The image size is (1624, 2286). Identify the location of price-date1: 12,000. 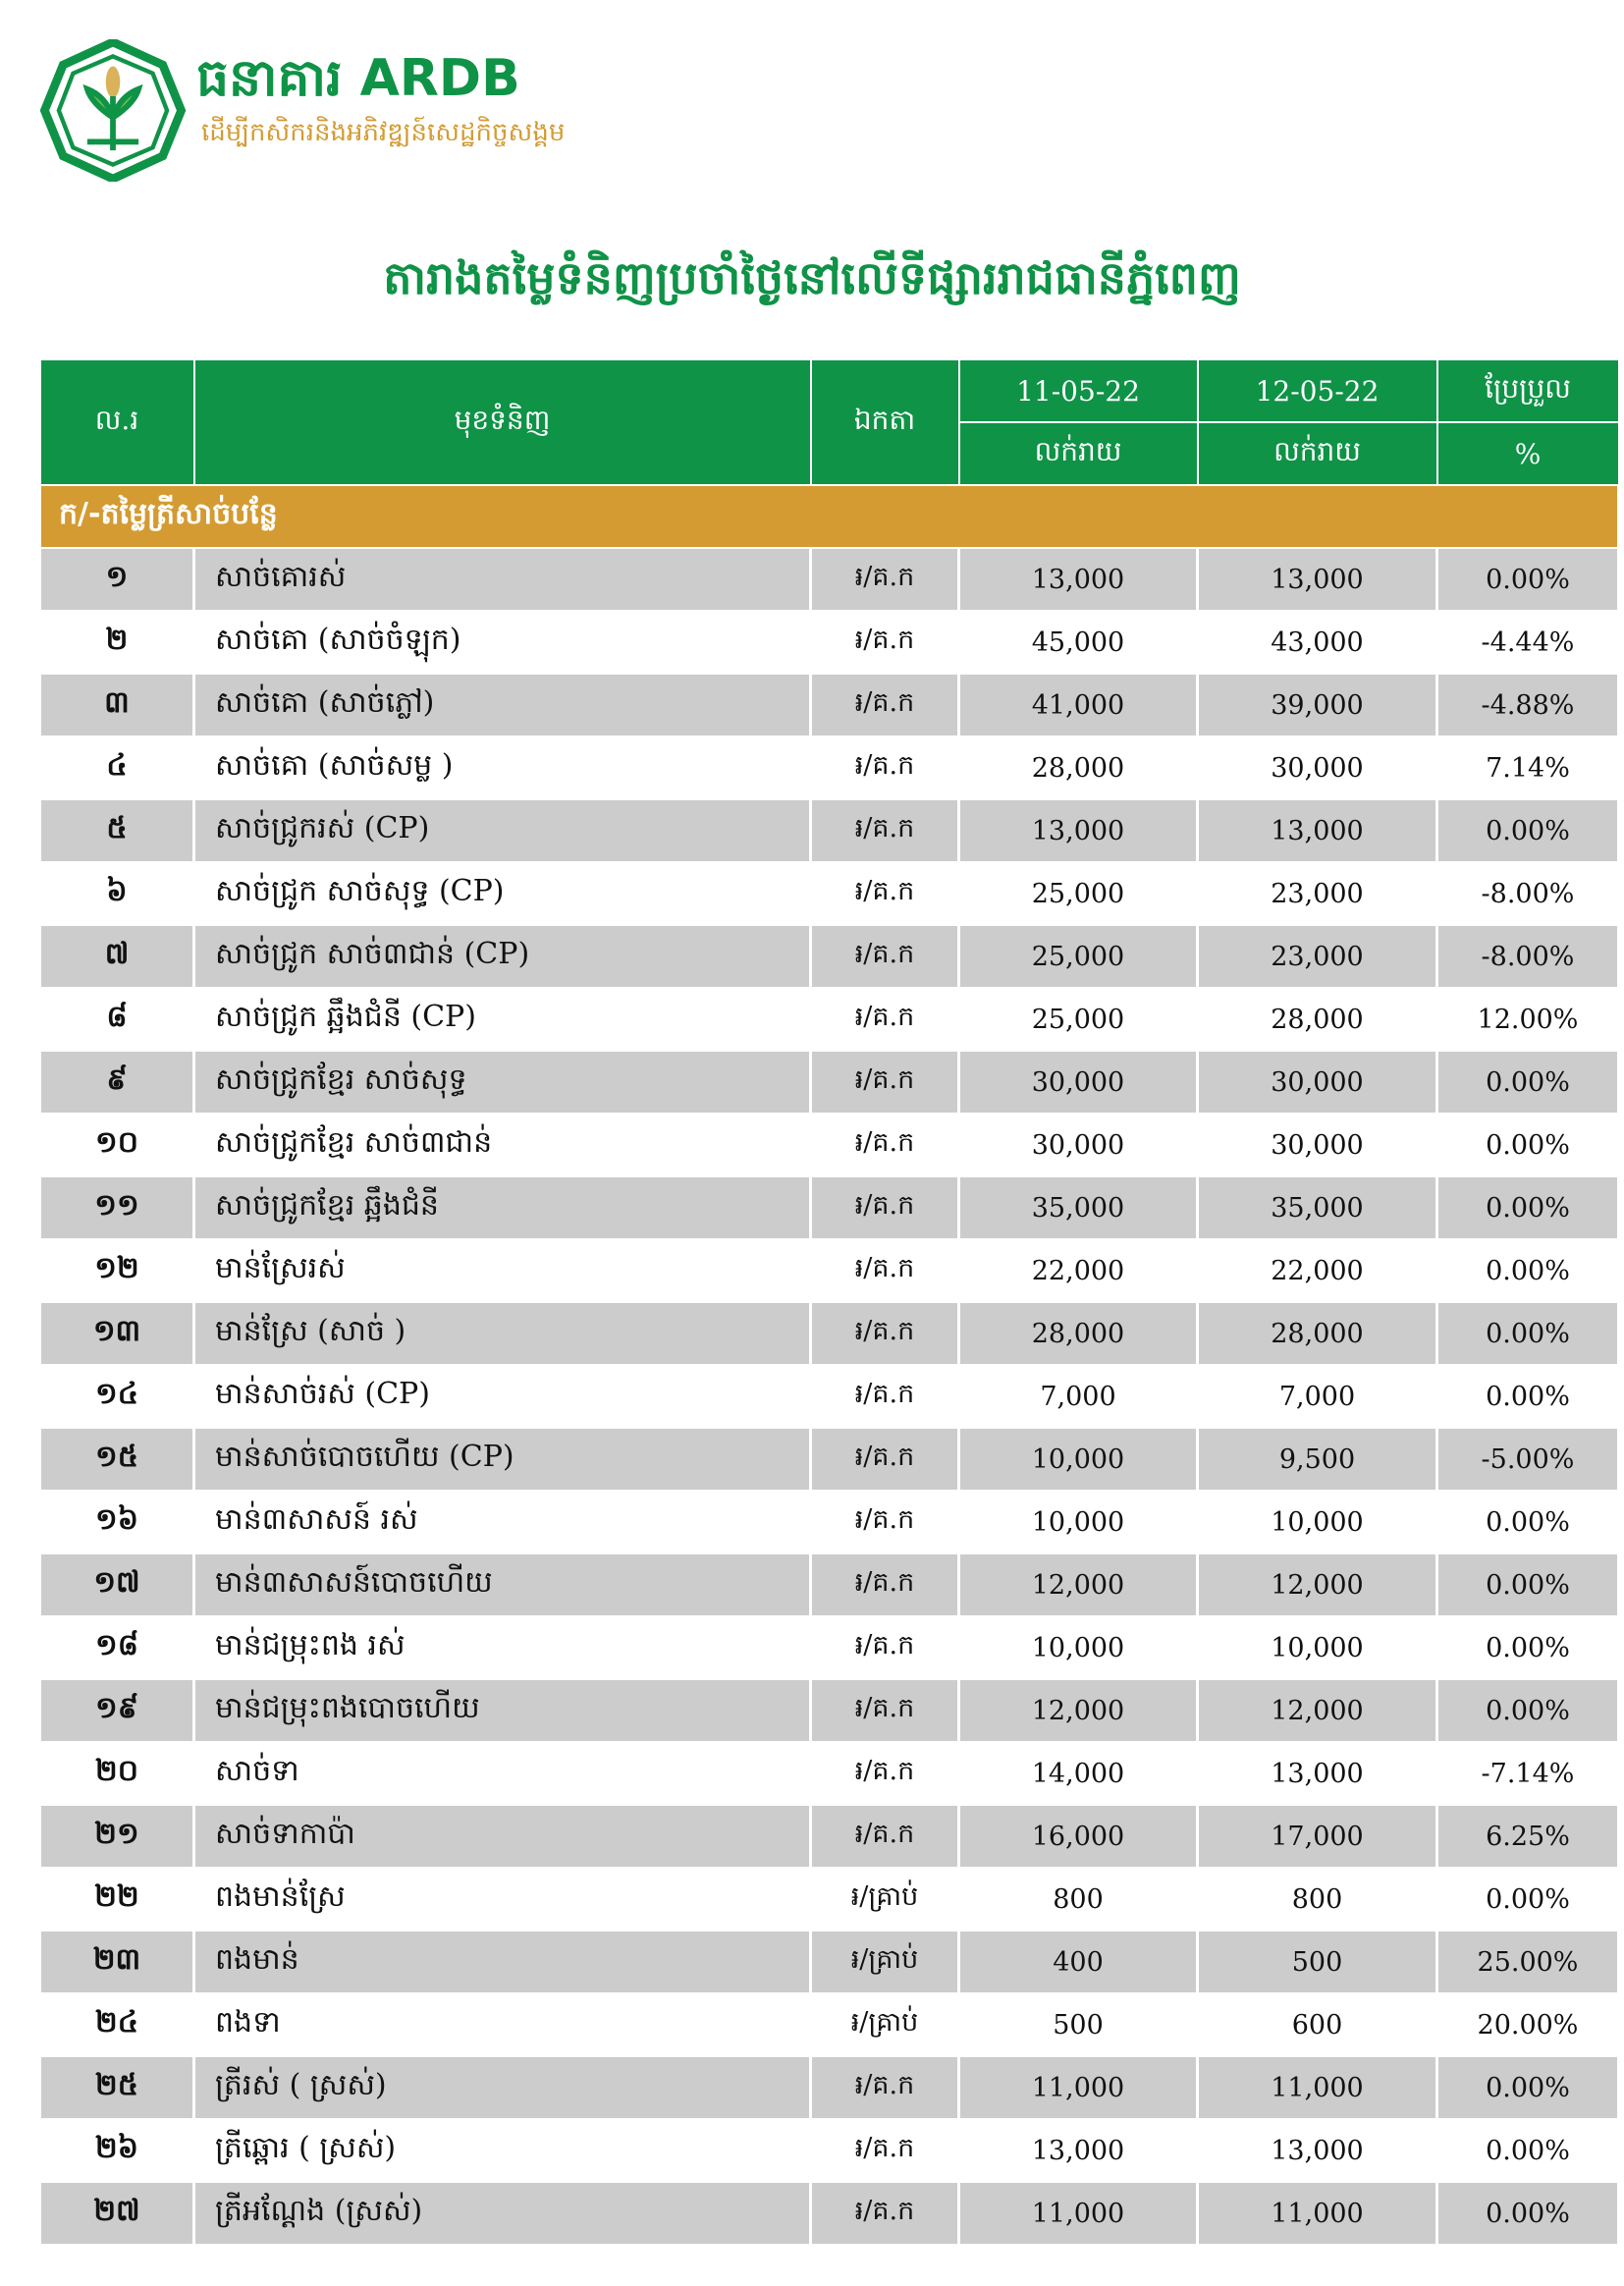
(1078, 1585).